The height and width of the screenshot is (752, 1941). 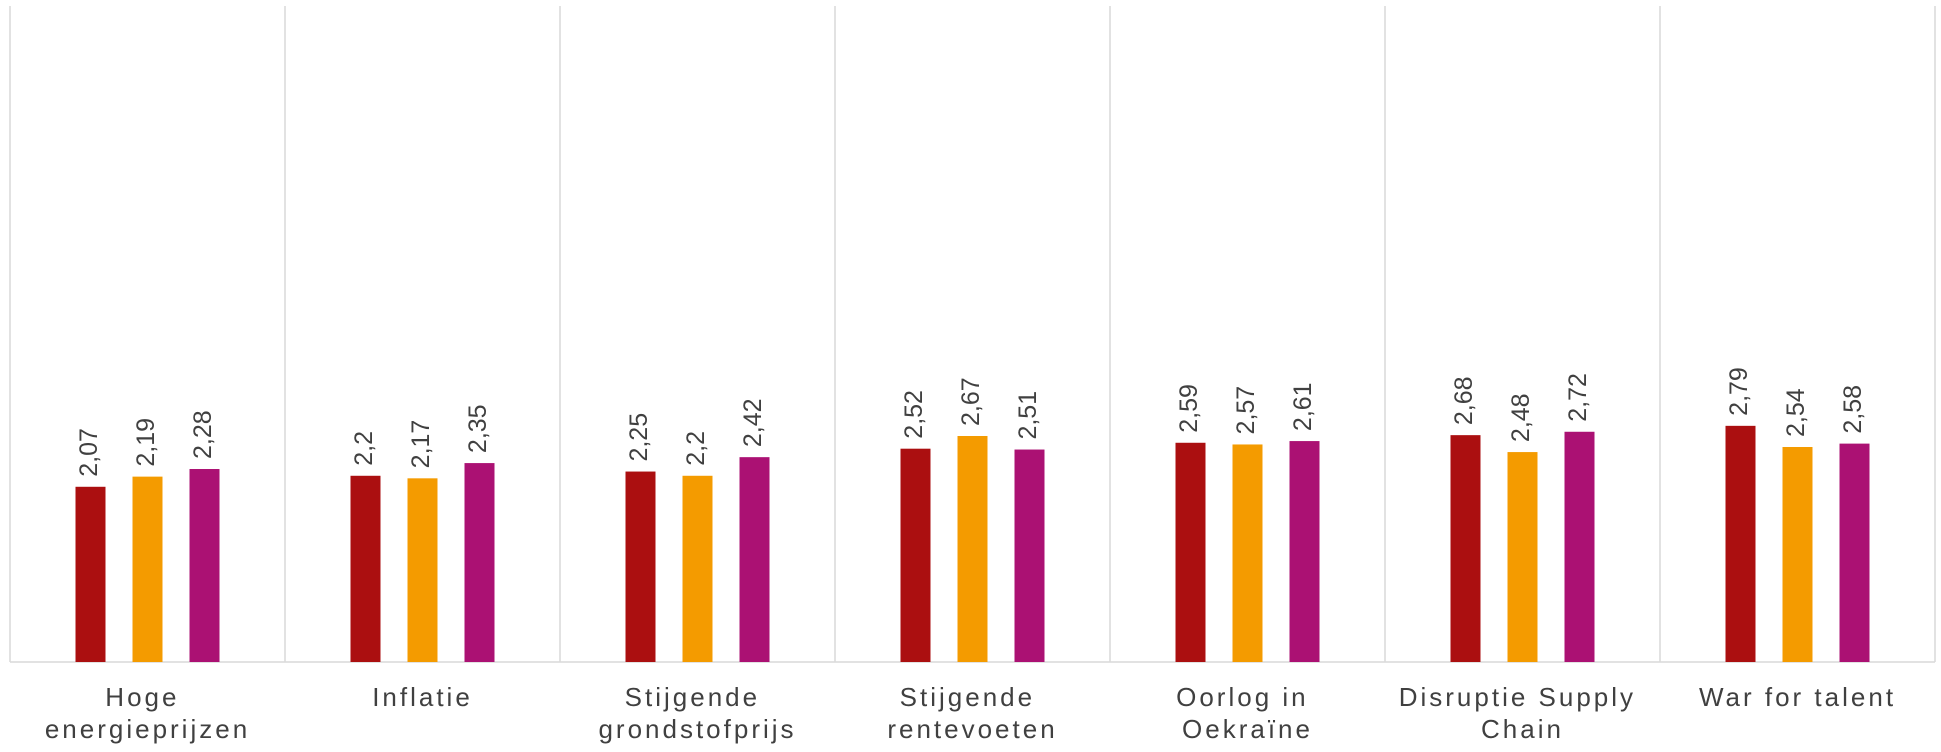 What do you see at coordinates (1247, 713) in the screenshot?
I see `x-tick-label: Oorlog in Oekraïne` at bounding box center [1247, 713].